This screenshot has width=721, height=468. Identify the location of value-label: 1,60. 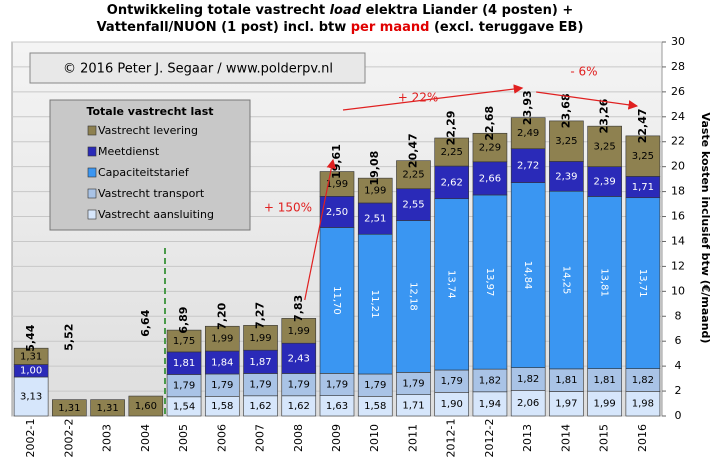
(146, 406).